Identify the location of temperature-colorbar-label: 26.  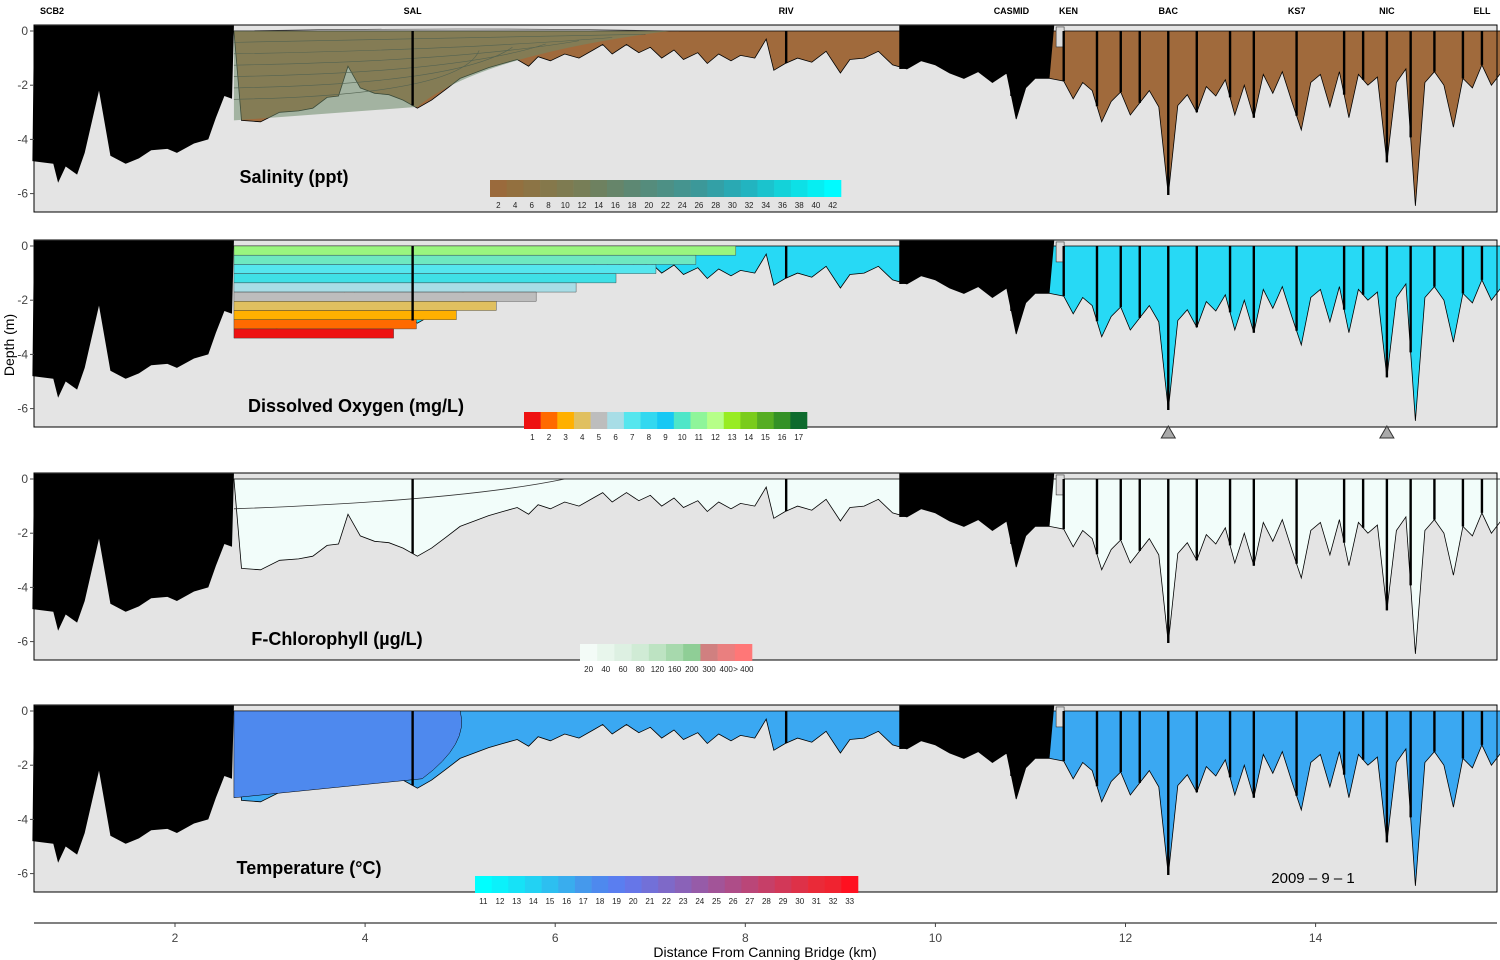
(733, 901).